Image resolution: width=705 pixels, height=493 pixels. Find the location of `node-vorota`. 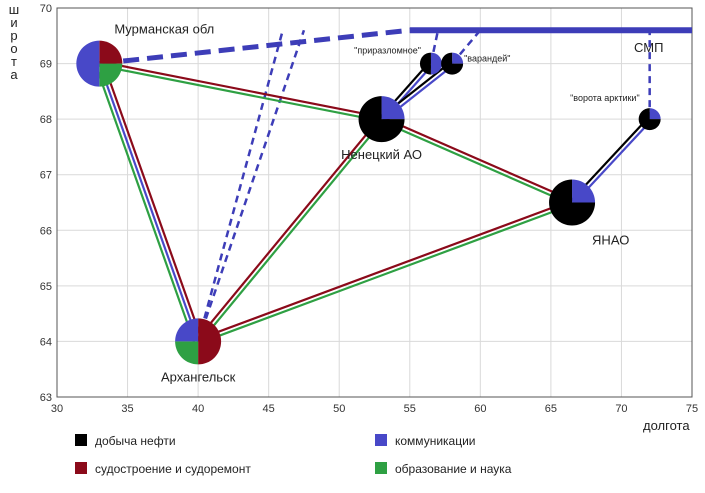

node-vorota is located at coordinates (649, 119).